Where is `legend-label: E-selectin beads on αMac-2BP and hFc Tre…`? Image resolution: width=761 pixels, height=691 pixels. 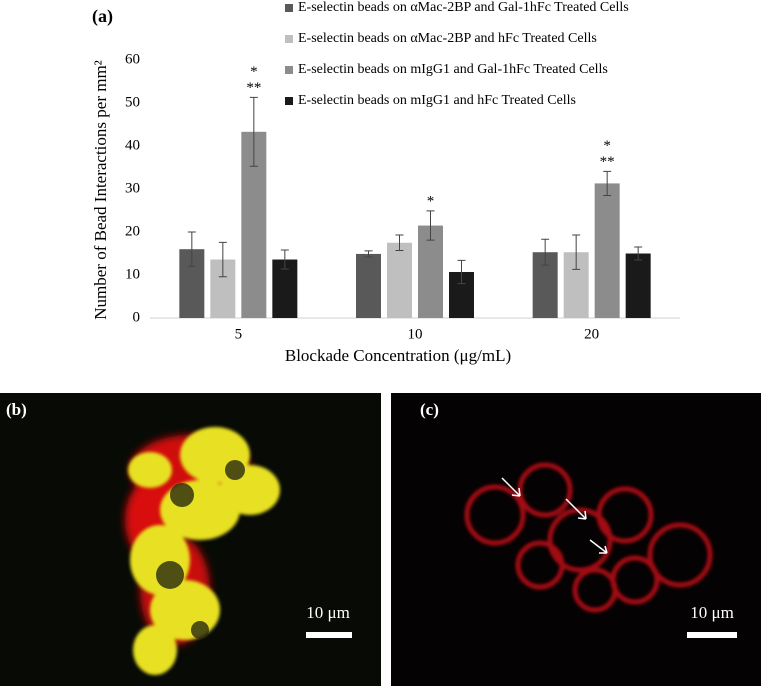 legend-label: E-selectin beads on αMac-2BP and hFc Tre… is located at coordinates (447, 38).